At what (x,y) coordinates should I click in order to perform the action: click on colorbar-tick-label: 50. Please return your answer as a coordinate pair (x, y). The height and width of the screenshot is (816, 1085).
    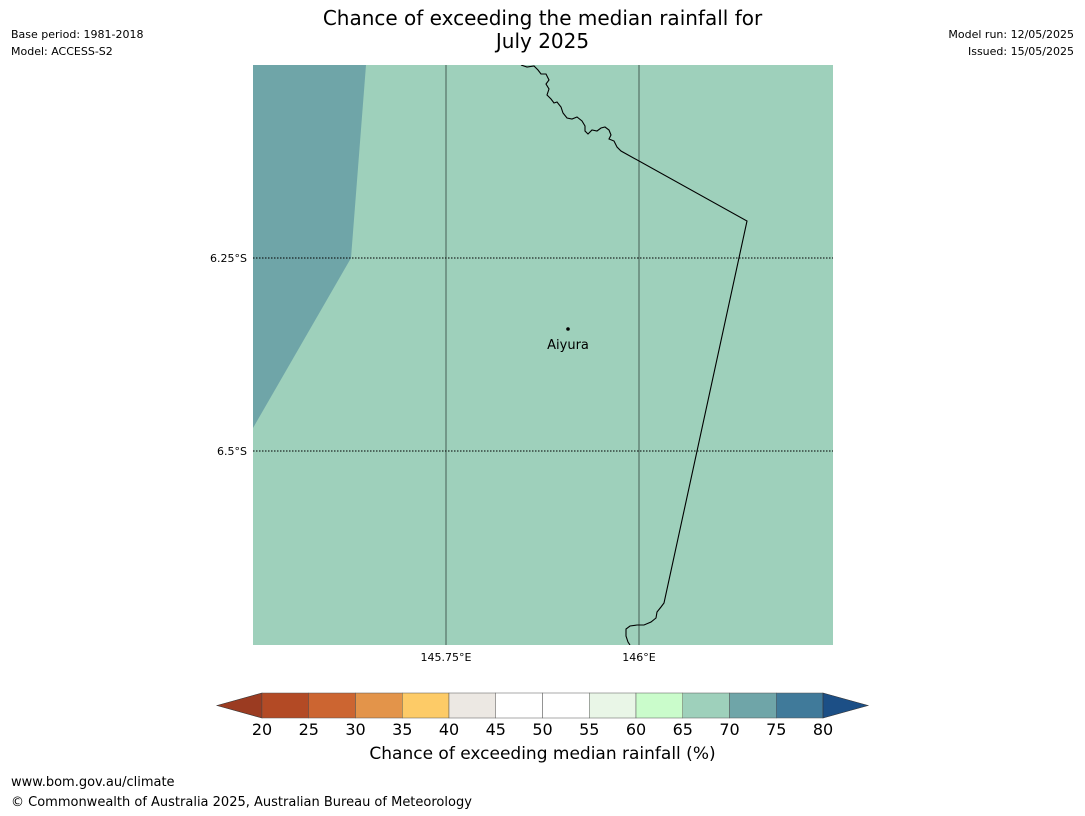
    Looking at the image, I should click on (542, 729).